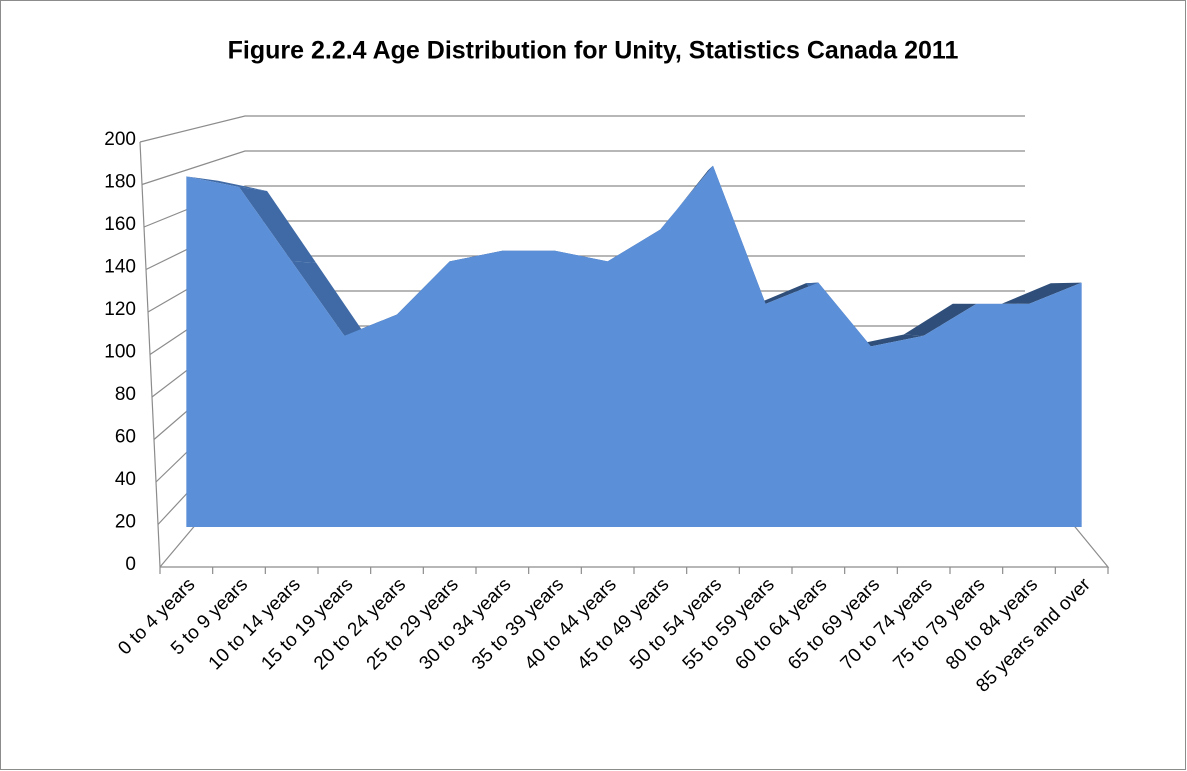  Describe the element at coordinates (120, 267) in the screenshot. I see `y-tick-label: 140` at that location.